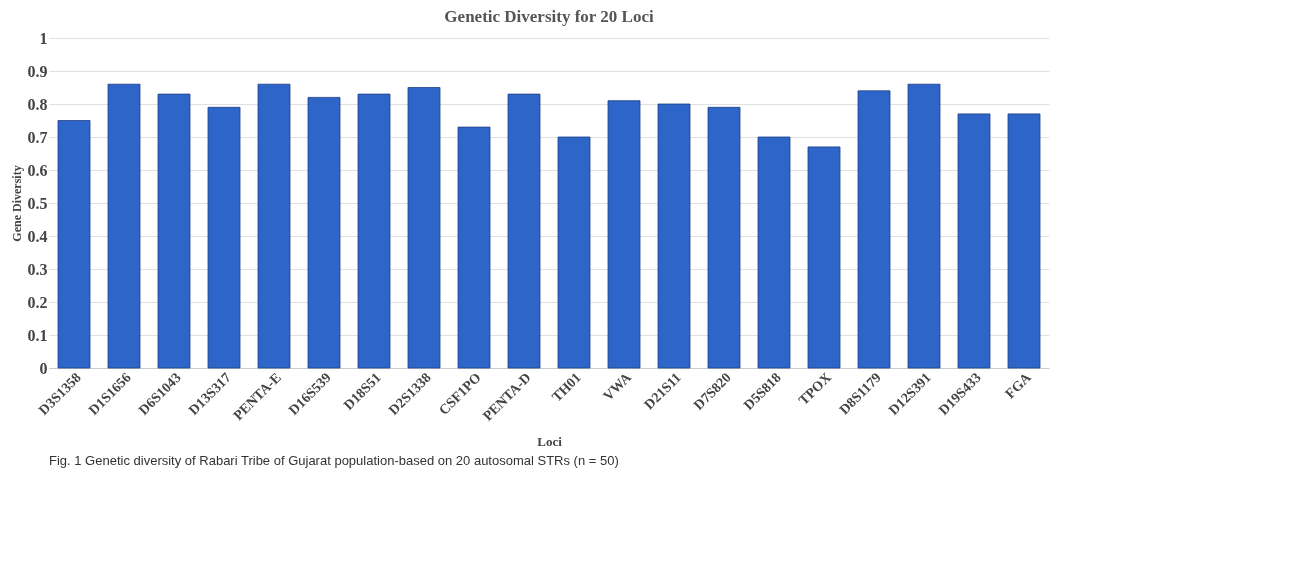  What do you see at coordinates (43, 38) in the screenshot?
I see `y-tick-label: 1` at bounding box center [43, 38].